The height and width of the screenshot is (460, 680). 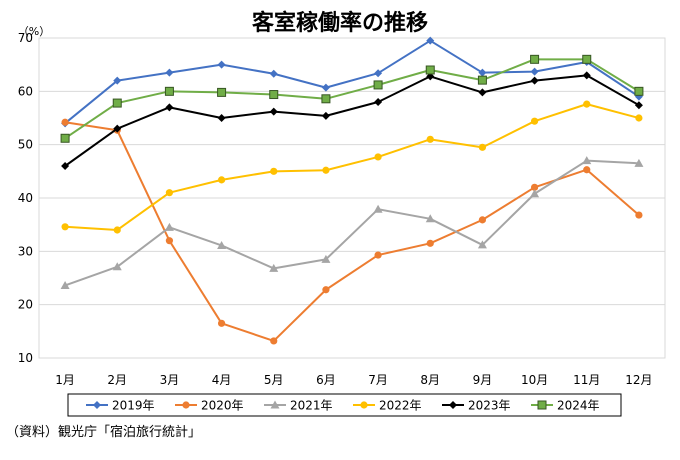 What do you see at coordinates (534, 380) in the screenshot?
I see `x-tick-label: 10月` at bounding box center [534, 380].